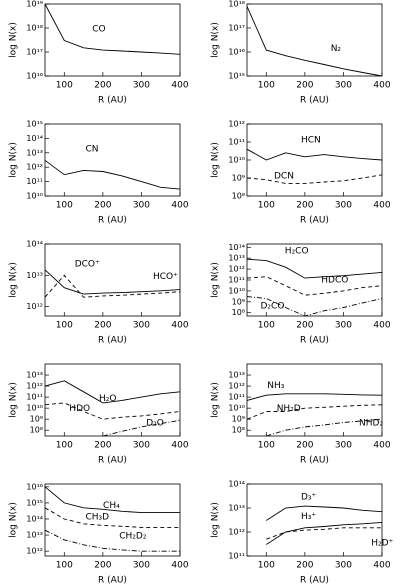 The height and width of the screenshot is (586, 400). Describe the element at coordinates (165, 277) in the screenshot. I see `series-label: HCO⁺` at that location.